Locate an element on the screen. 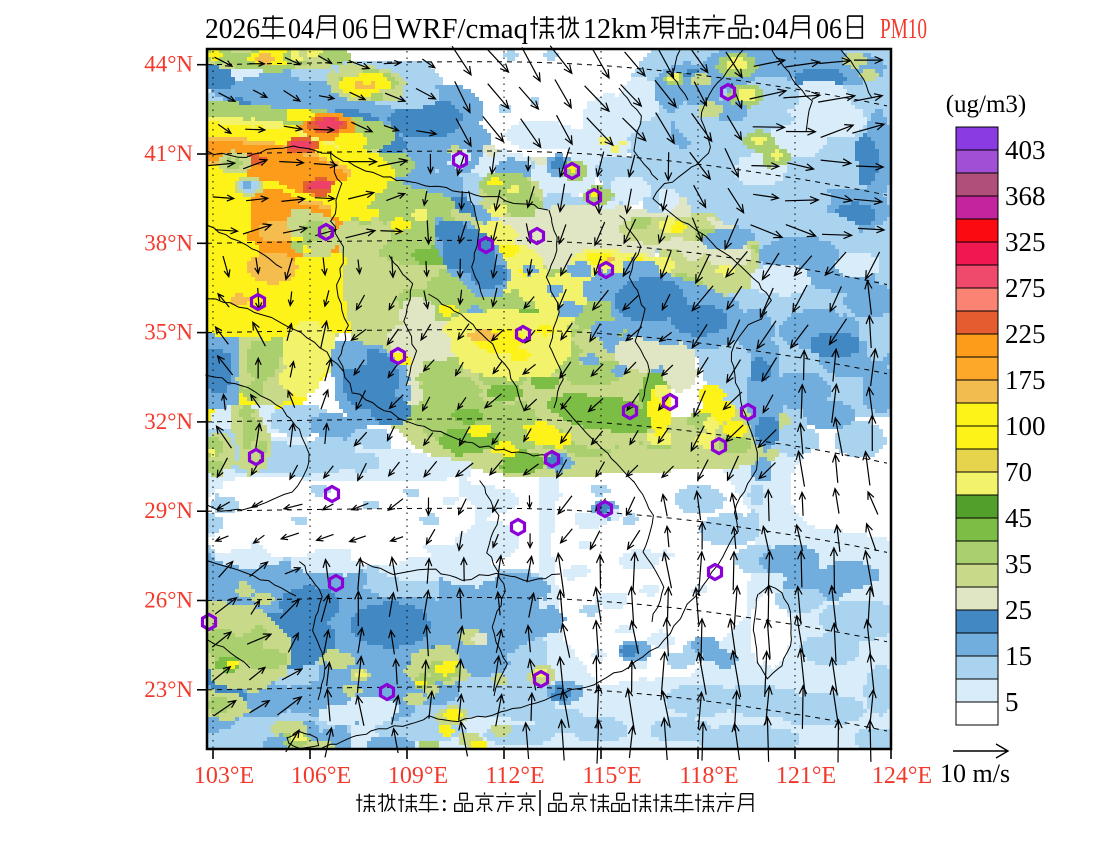 The height and width of the screenshot is (850, 1100). svg-text: 112°E is located at coordinates (514, 776).